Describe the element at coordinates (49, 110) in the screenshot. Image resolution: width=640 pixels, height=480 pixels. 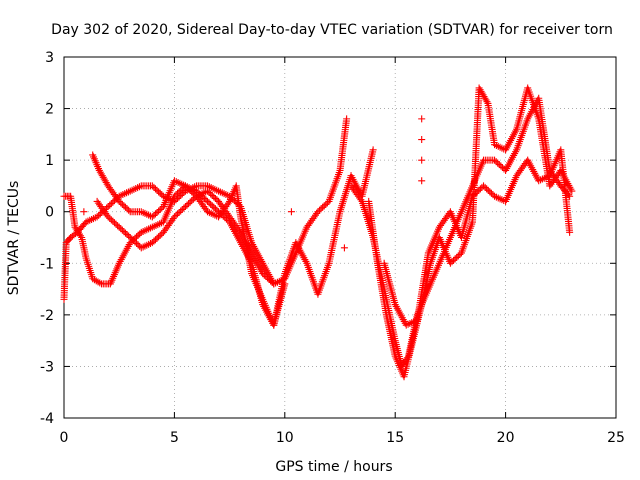
I see `y-tick-label: 2` at that location.